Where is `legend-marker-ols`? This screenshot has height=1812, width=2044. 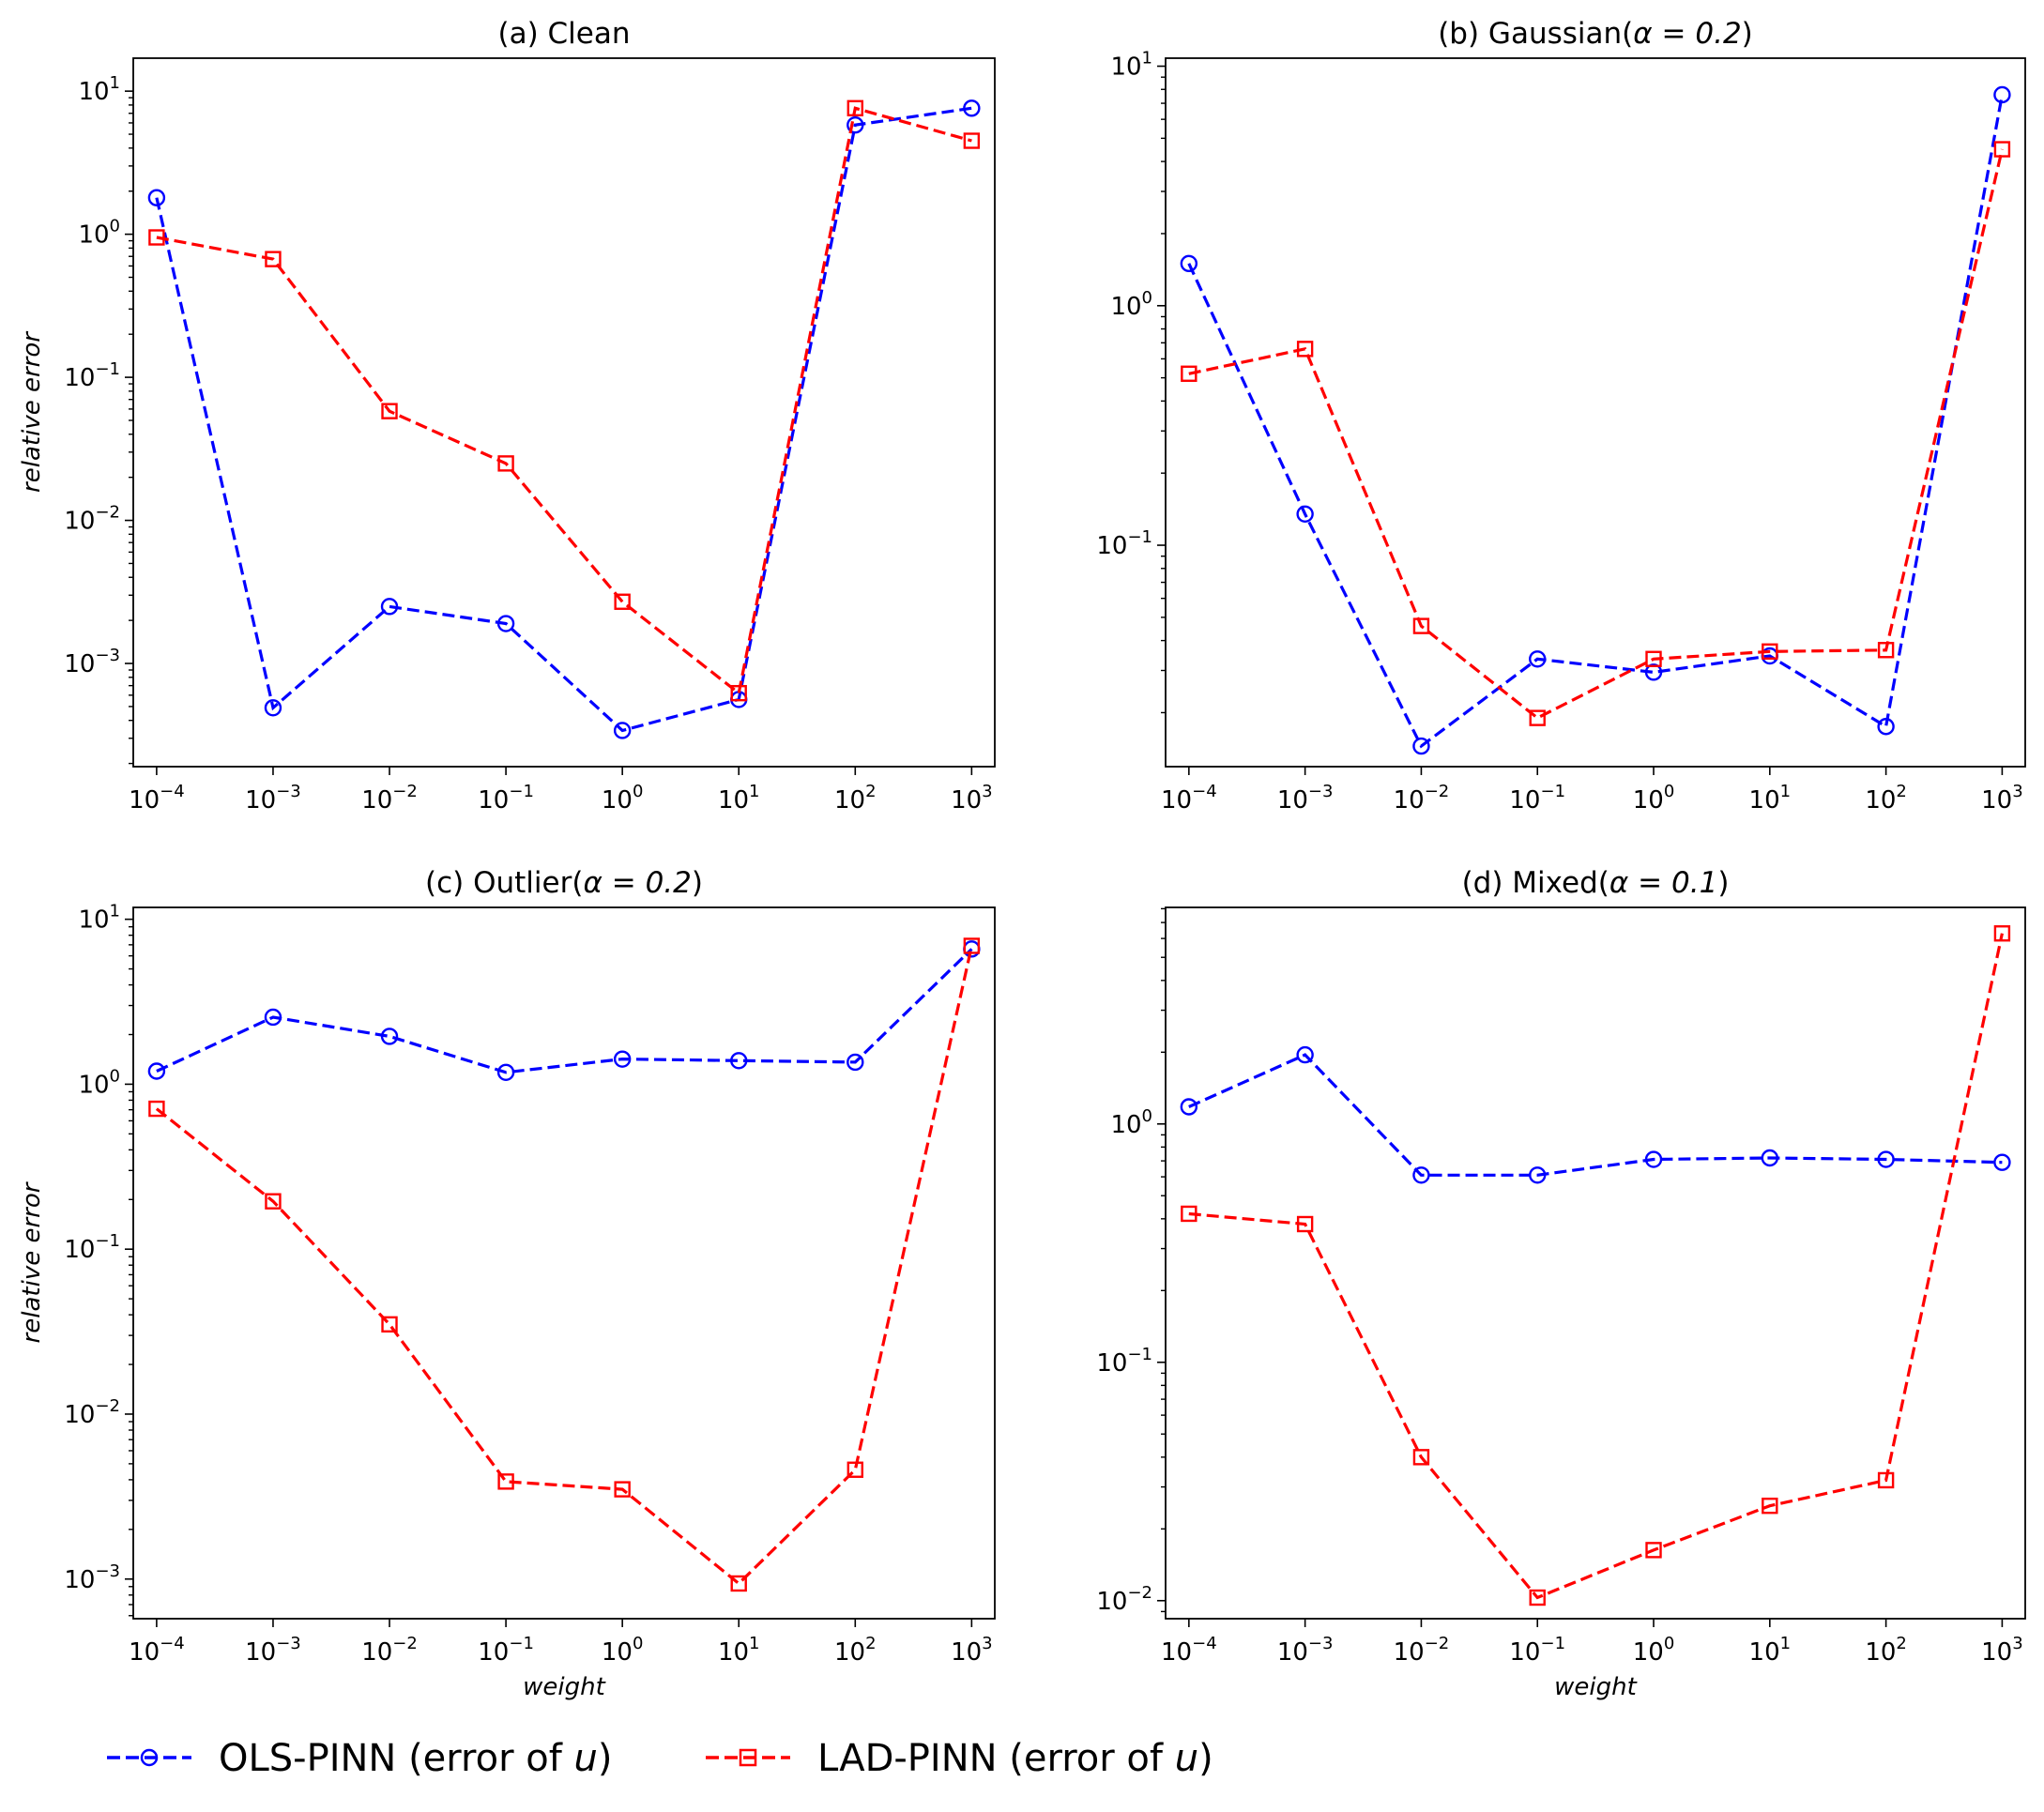
legend-marker-ols is located at coordinates (149, 1757).